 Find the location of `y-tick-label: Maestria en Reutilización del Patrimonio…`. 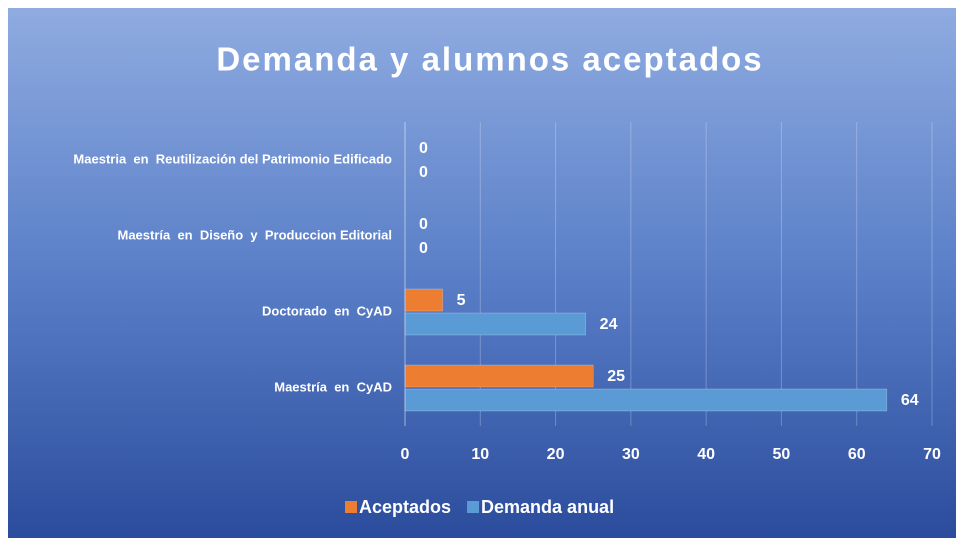

y-tick-label: Maestria en Reutilización del Patrimonio… is located at coordinates (232, 158).